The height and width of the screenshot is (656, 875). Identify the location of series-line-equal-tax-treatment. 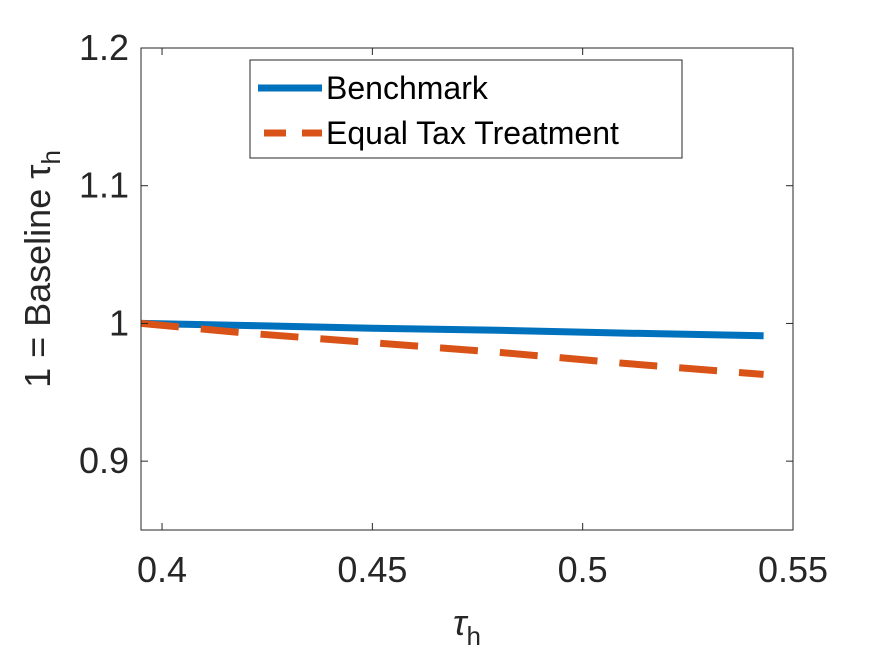
(452, 348).